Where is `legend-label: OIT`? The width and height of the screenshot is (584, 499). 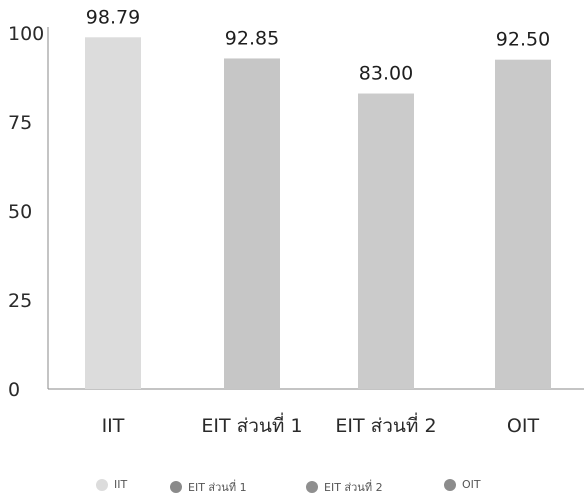 legend-label: OIT is located at coordinates (471, 484).